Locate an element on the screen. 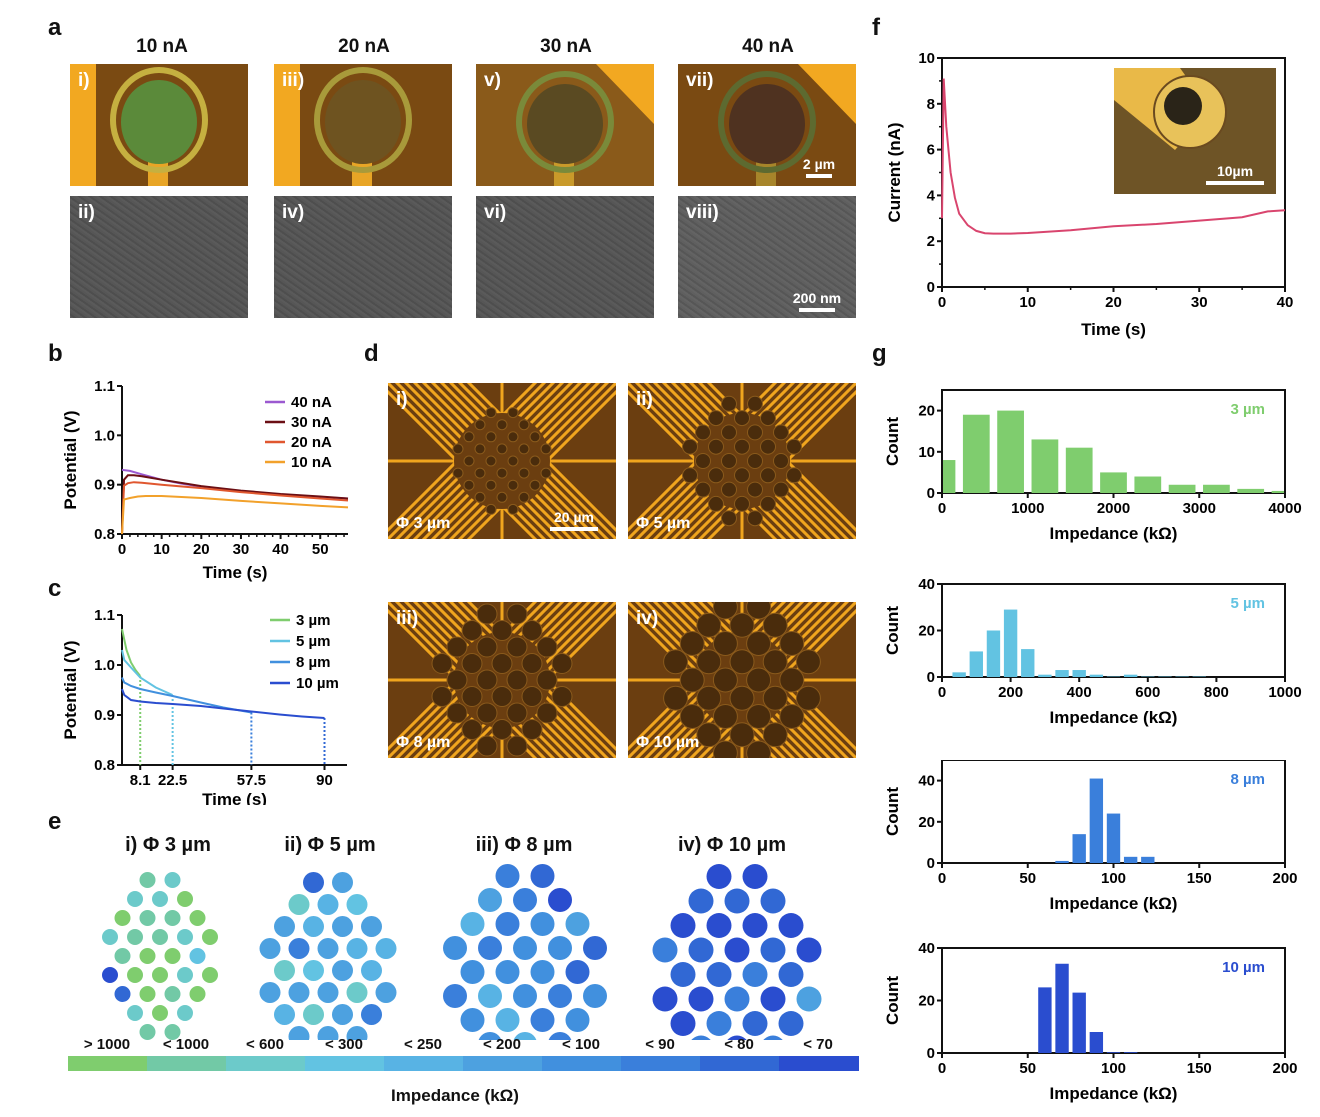 This screenshot has height=1117, width=1320. array-center is located at coordinates (742, 461).